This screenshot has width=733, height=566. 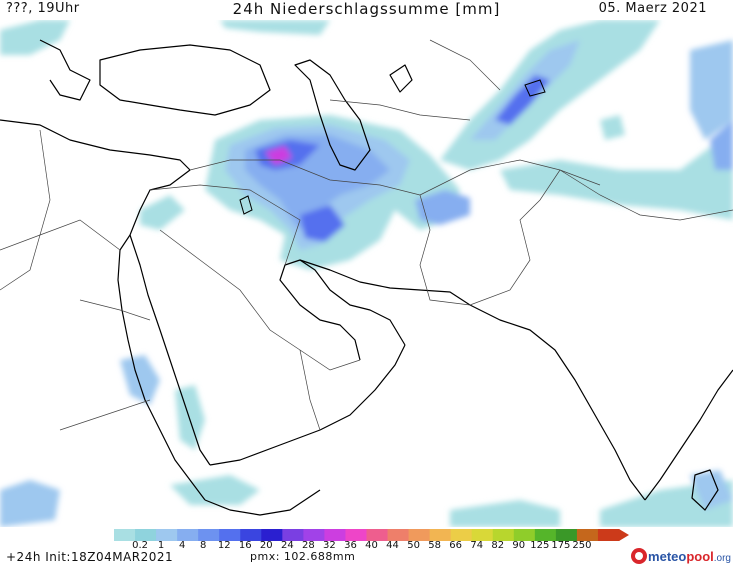 I want to click on logo-icon, so click(x=639, y=556).